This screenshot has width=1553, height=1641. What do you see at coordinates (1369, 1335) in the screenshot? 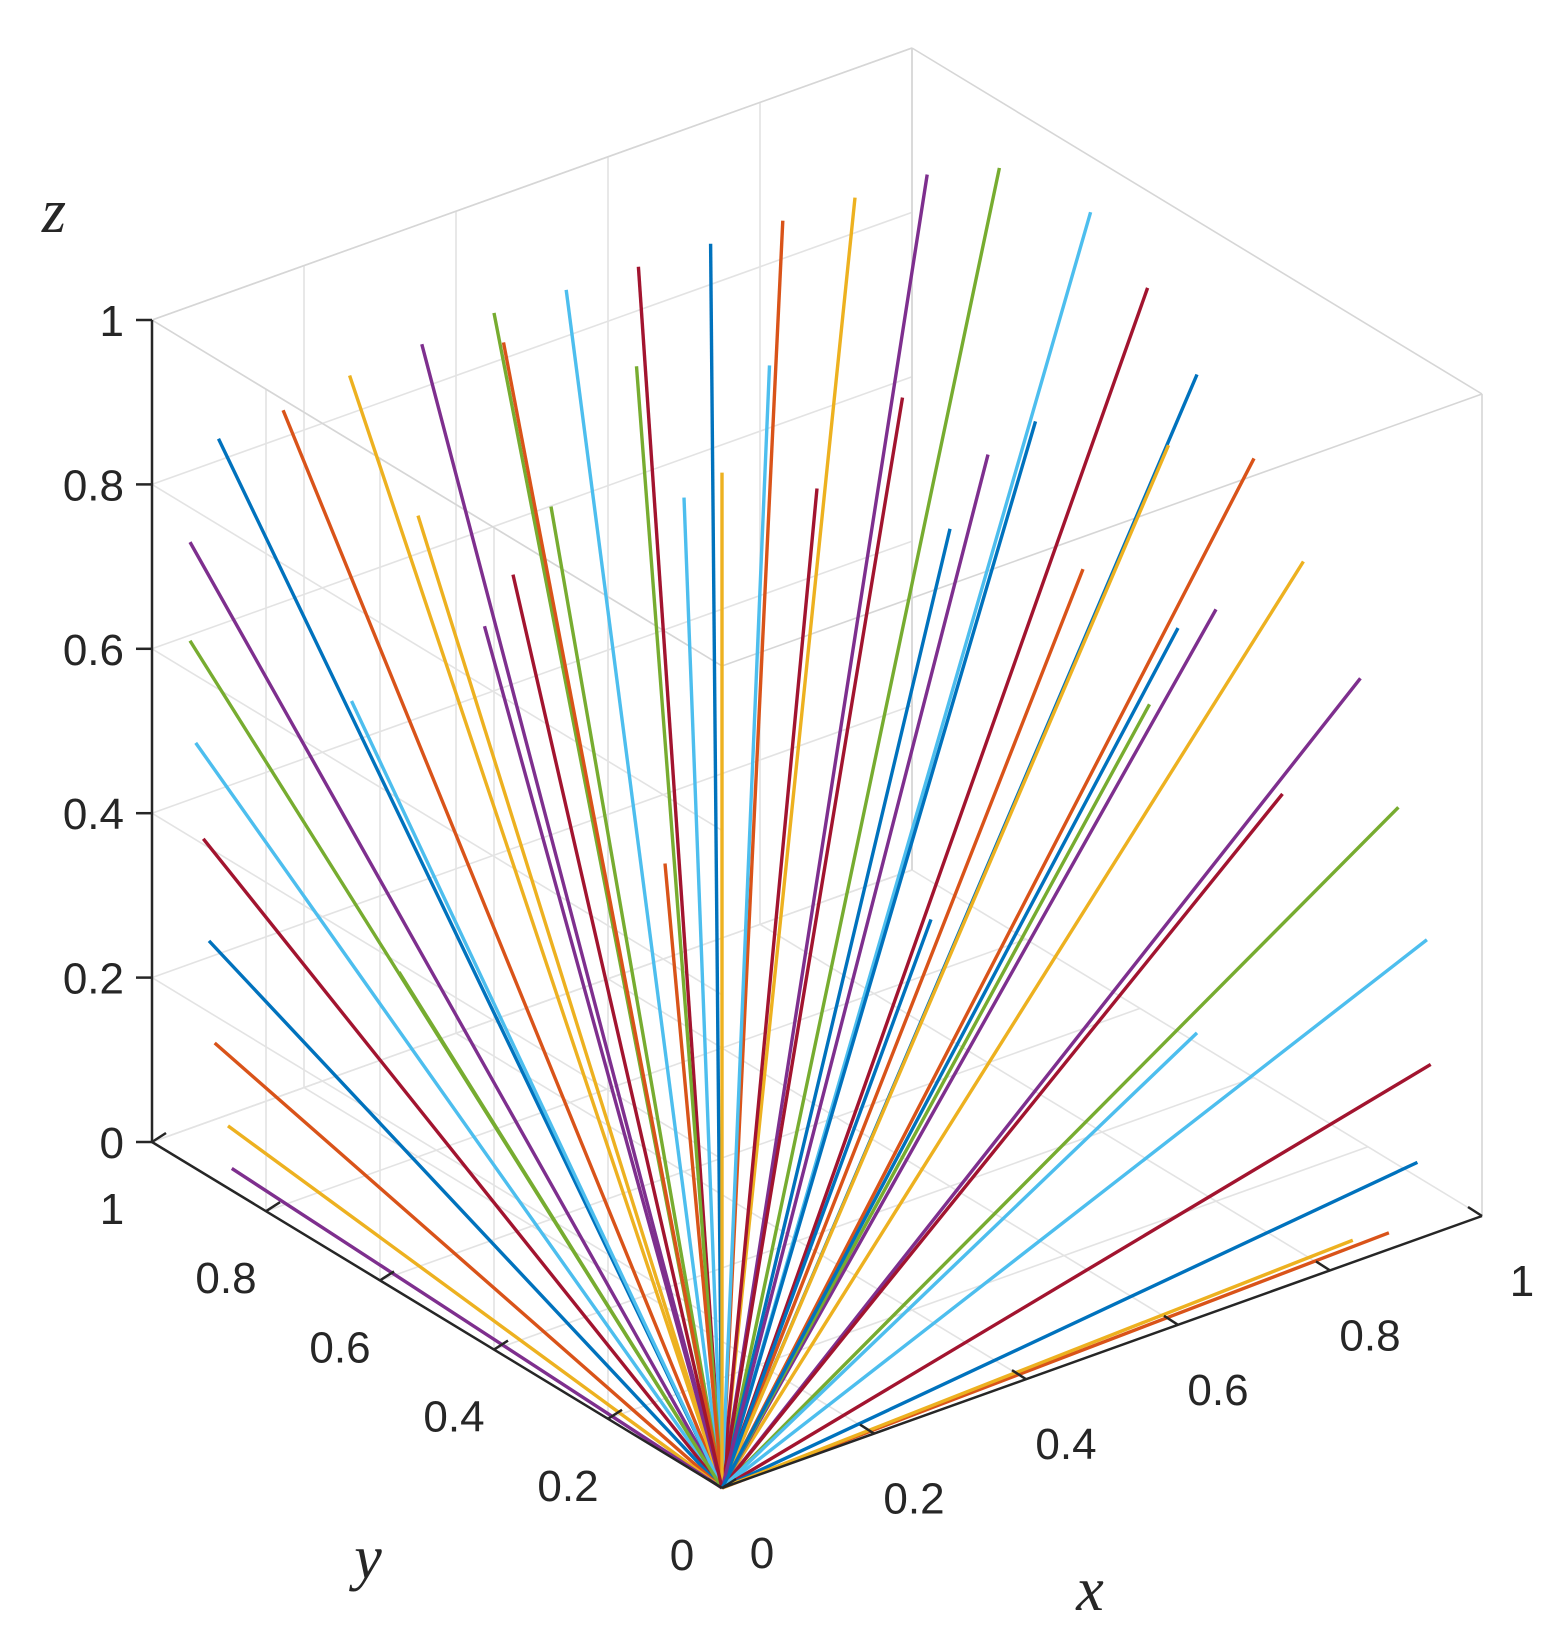
I see `x-tick-label: 0.8` at bounding box center [1369, 1335].